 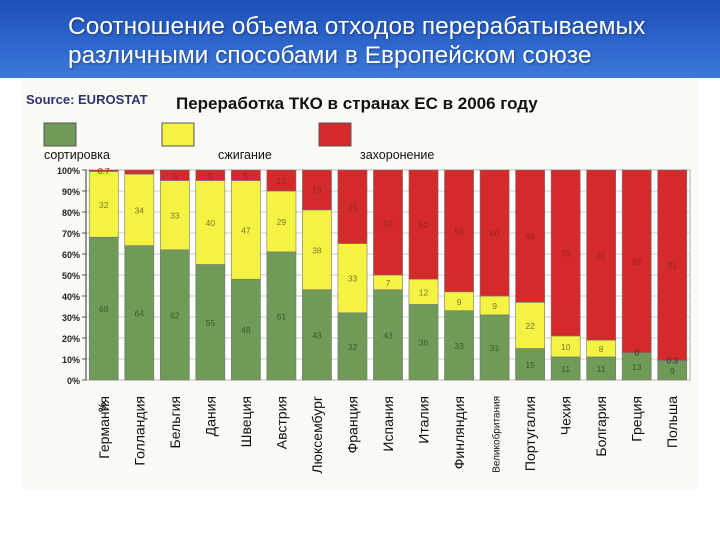 I want to click on bar-сортировка-0, so click(x=103, y=308).